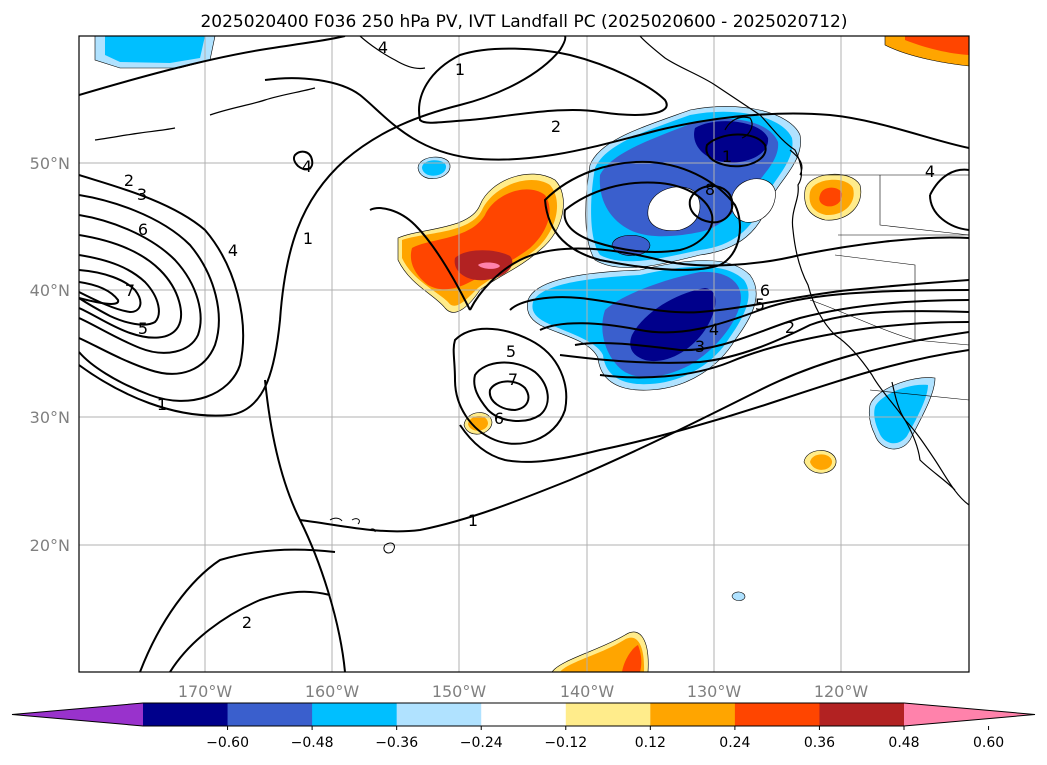  What do you see at coordinates (714, 691) in the screenshot?
I see `lon-label: 130°W` at bounding box center [714, 691].